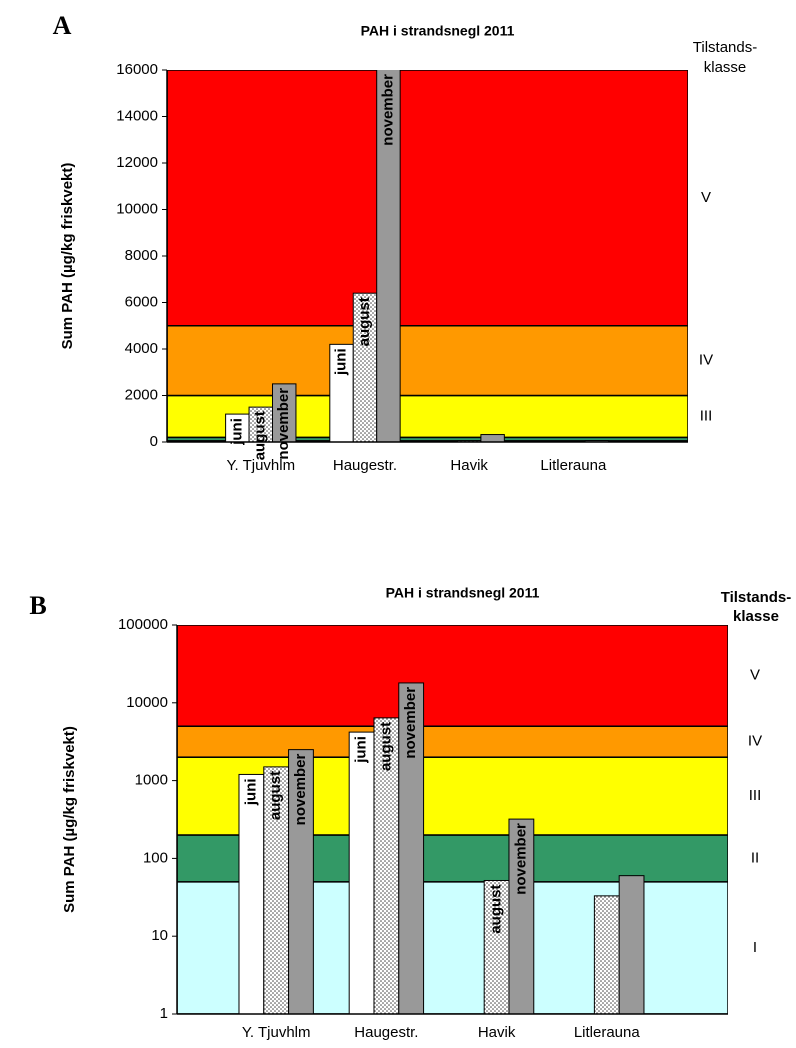 The height and width of the screenshot is (1048, 796). What do you see at coordinates (143, 624) in the screenshot?
I see `y-tick-label: 100000` at bounding box center [143, 624].